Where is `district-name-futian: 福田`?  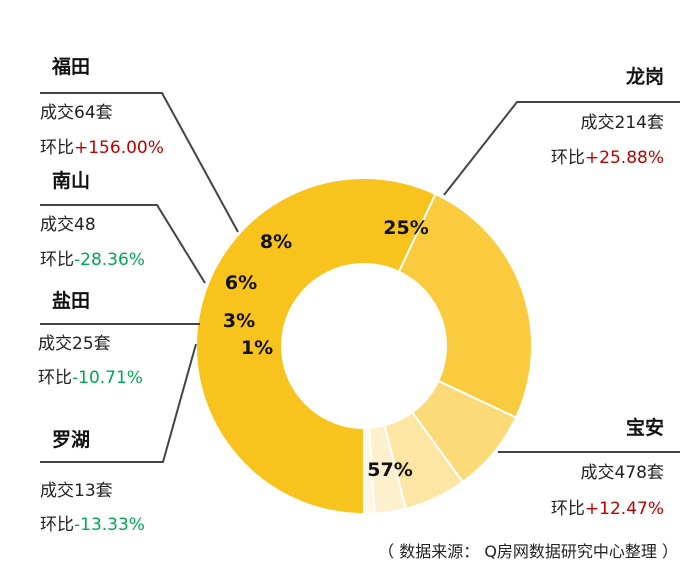 district-name-futian: 福田 is located at coordinates (70, 66).